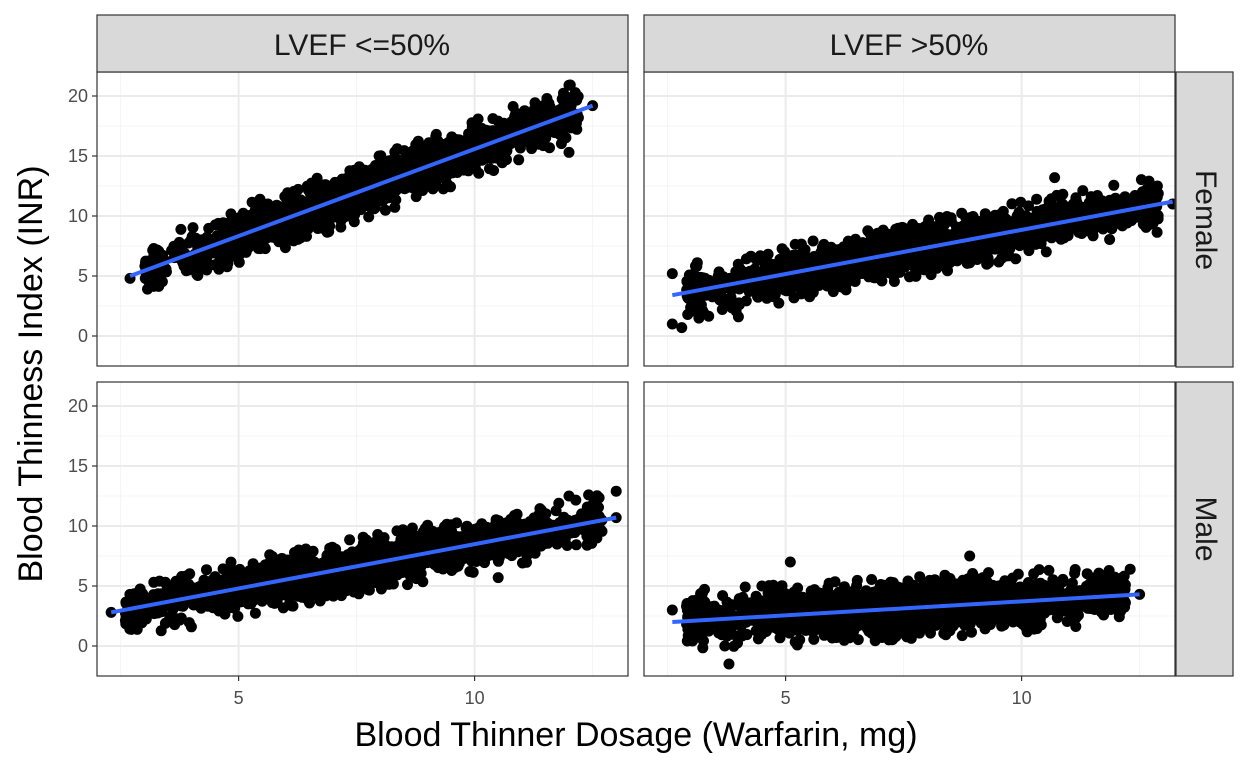 Image resolution: width=1248 pixels, height=768 pixels. Describe the element at coordinates (920, 253) in the screenshot. I see `scatter-points` at that location.